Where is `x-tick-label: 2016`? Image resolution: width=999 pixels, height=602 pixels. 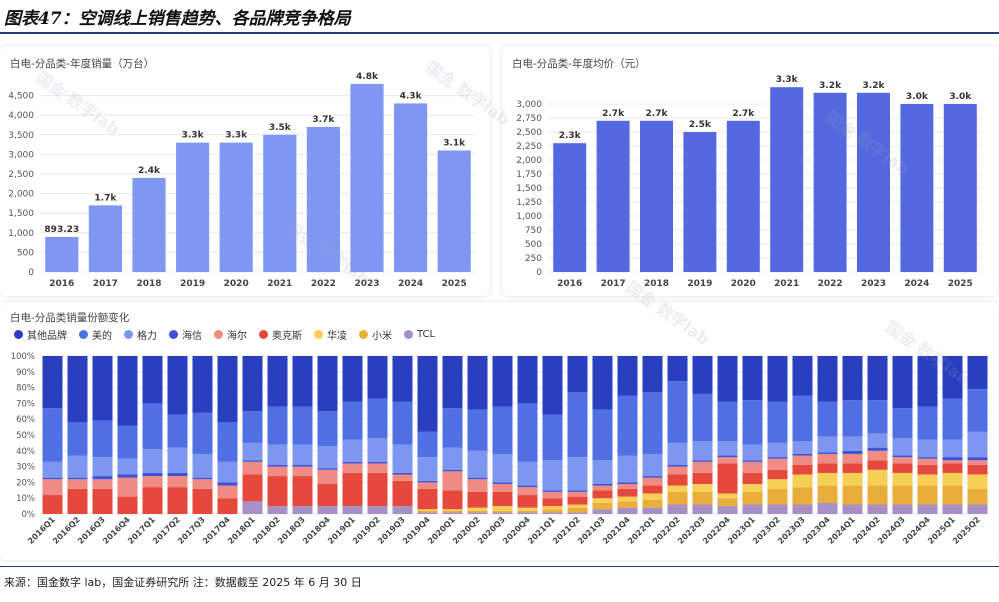 x-tick-label: 2016 is located at coordinates (569, 284).